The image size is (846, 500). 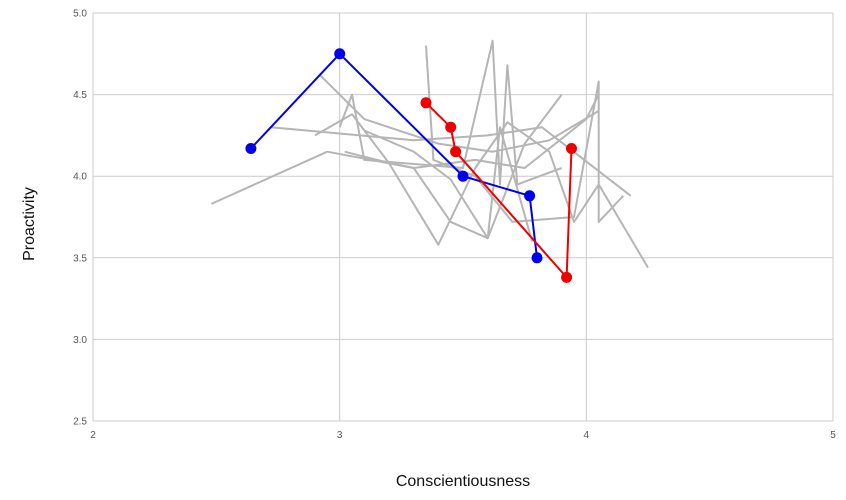 I want to click on x-tick-label: 4, so click(x=587, y=435).